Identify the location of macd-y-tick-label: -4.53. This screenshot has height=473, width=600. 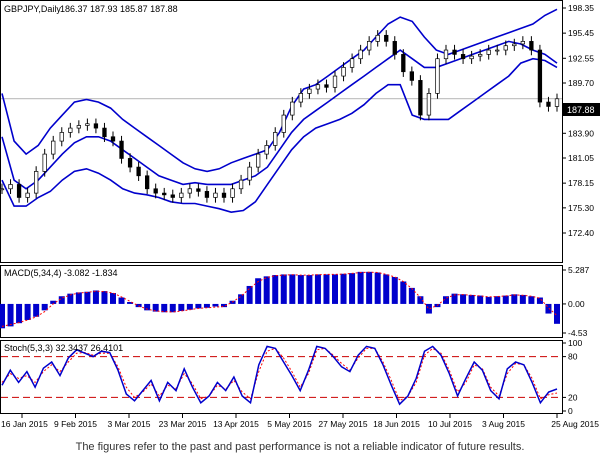
(578, 333).